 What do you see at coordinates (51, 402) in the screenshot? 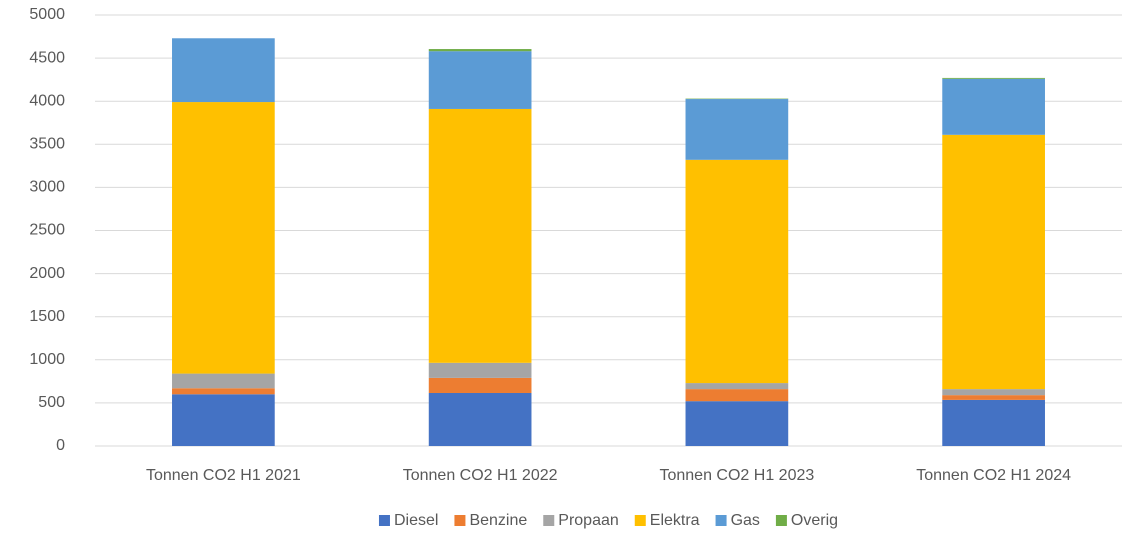
I see `y-tick-label: 500` at bounding box center [51, 402].